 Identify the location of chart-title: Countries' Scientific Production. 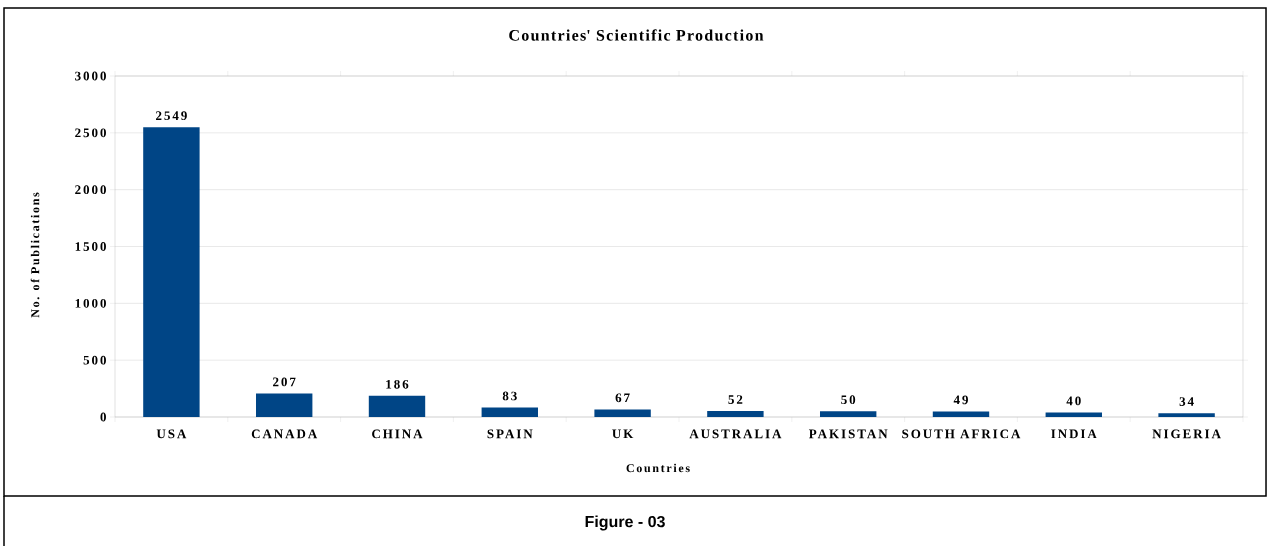
(636, 35).